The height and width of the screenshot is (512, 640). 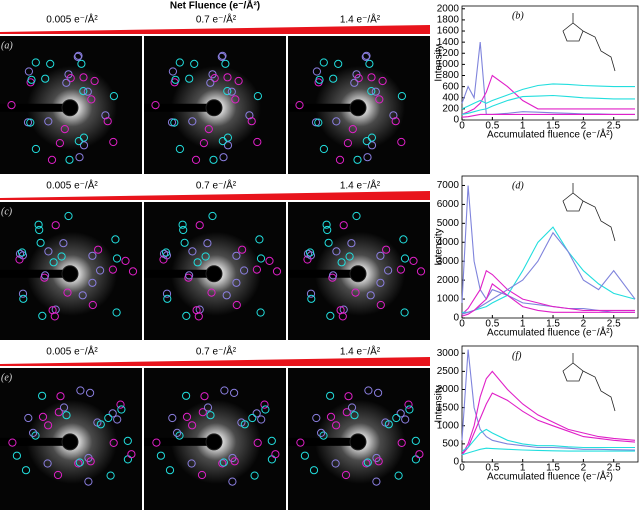 What do you see at coordinates (450, 109) in the screenshot?
I see `y-tick-label: 200` at bounding box center [450, 109].